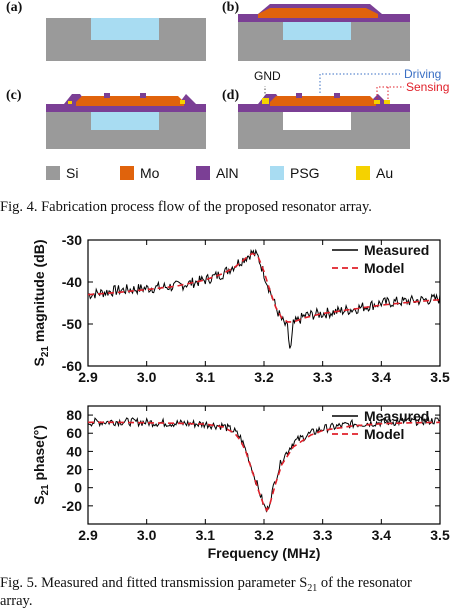 The image size is (474, 610). Describe the element at coordinates (88, 377) in the screenshot. I see `x-tick-label-0-0: 2.9` at that location.